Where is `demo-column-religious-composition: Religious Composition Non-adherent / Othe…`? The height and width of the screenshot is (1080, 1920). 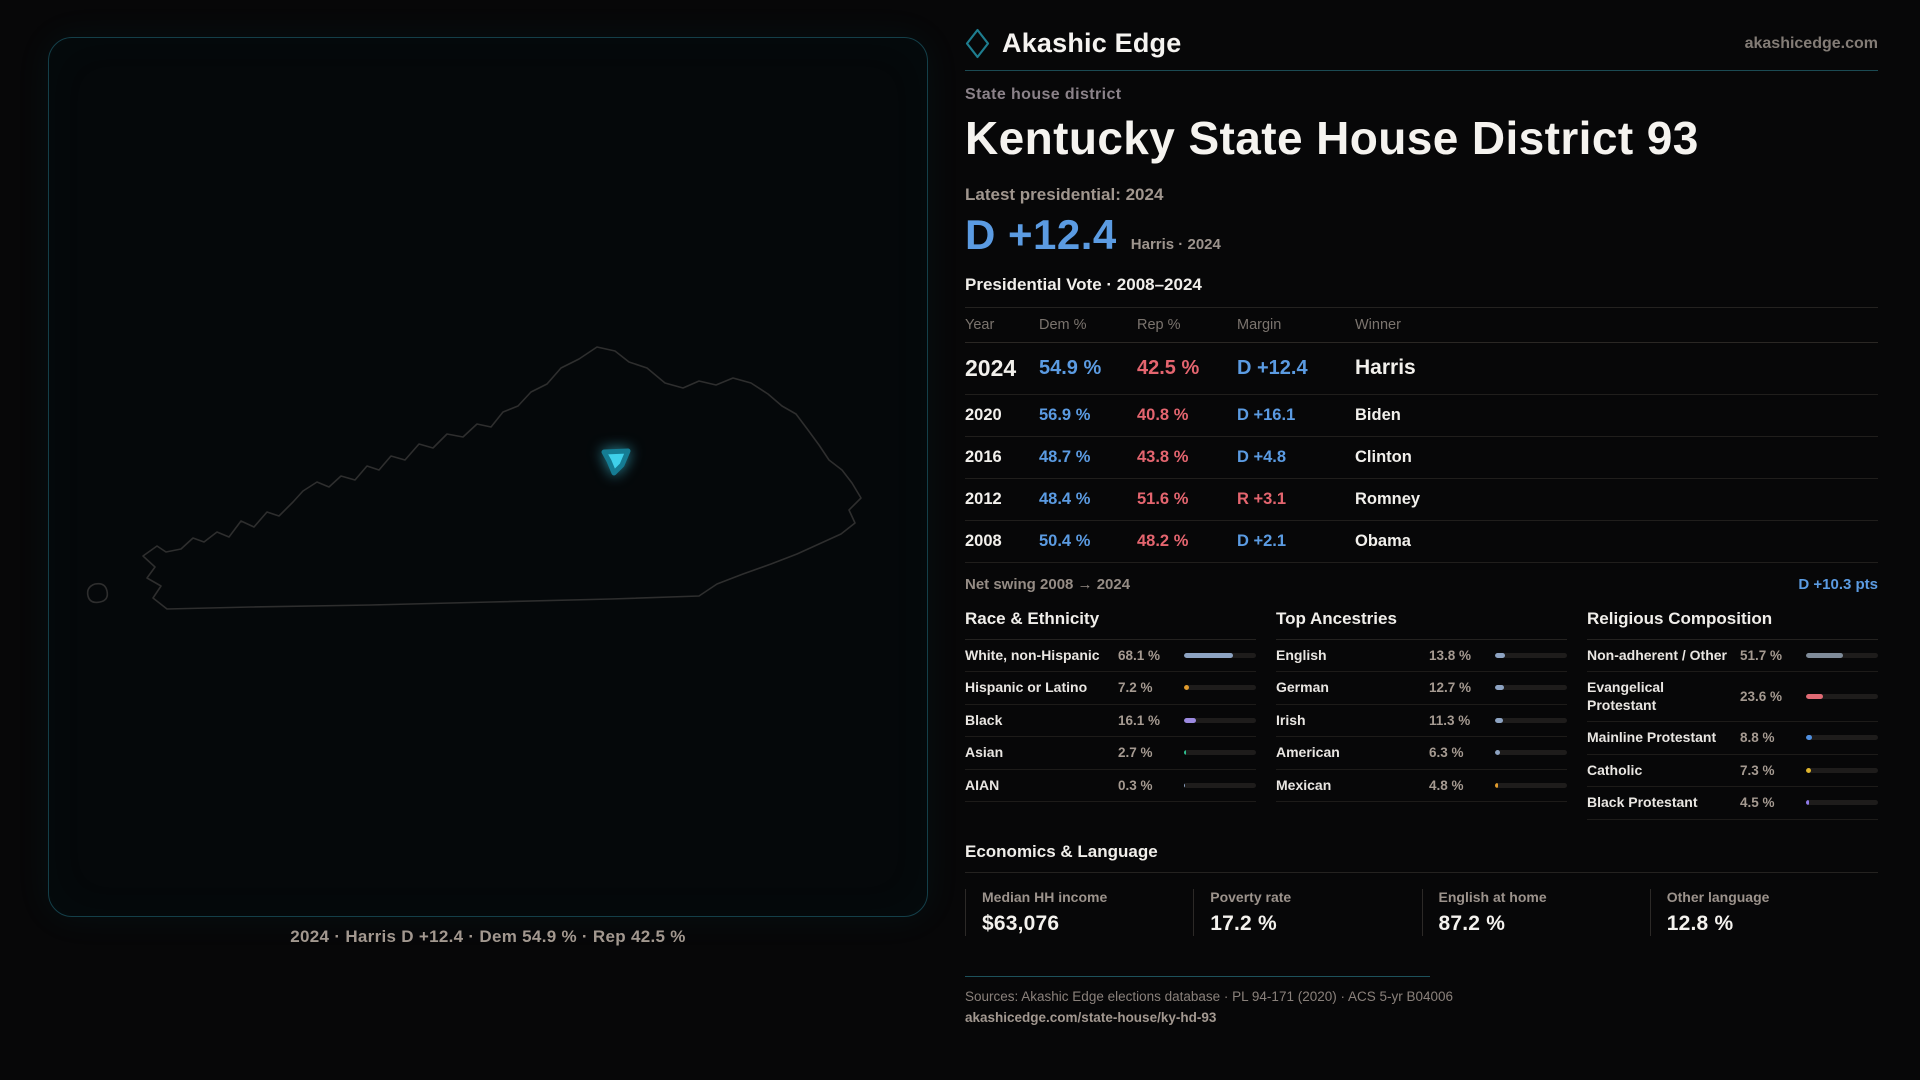
demo-column-religious-composition: Religious Composition Non-adherent / Othe… is located at coordinates (1732, 714).